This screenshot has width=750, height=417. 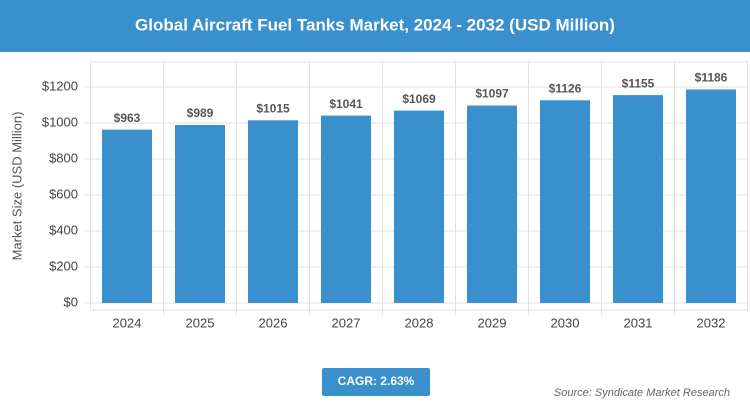 I want to click on x-tick-label: 2024, so click(x=127, y=322).